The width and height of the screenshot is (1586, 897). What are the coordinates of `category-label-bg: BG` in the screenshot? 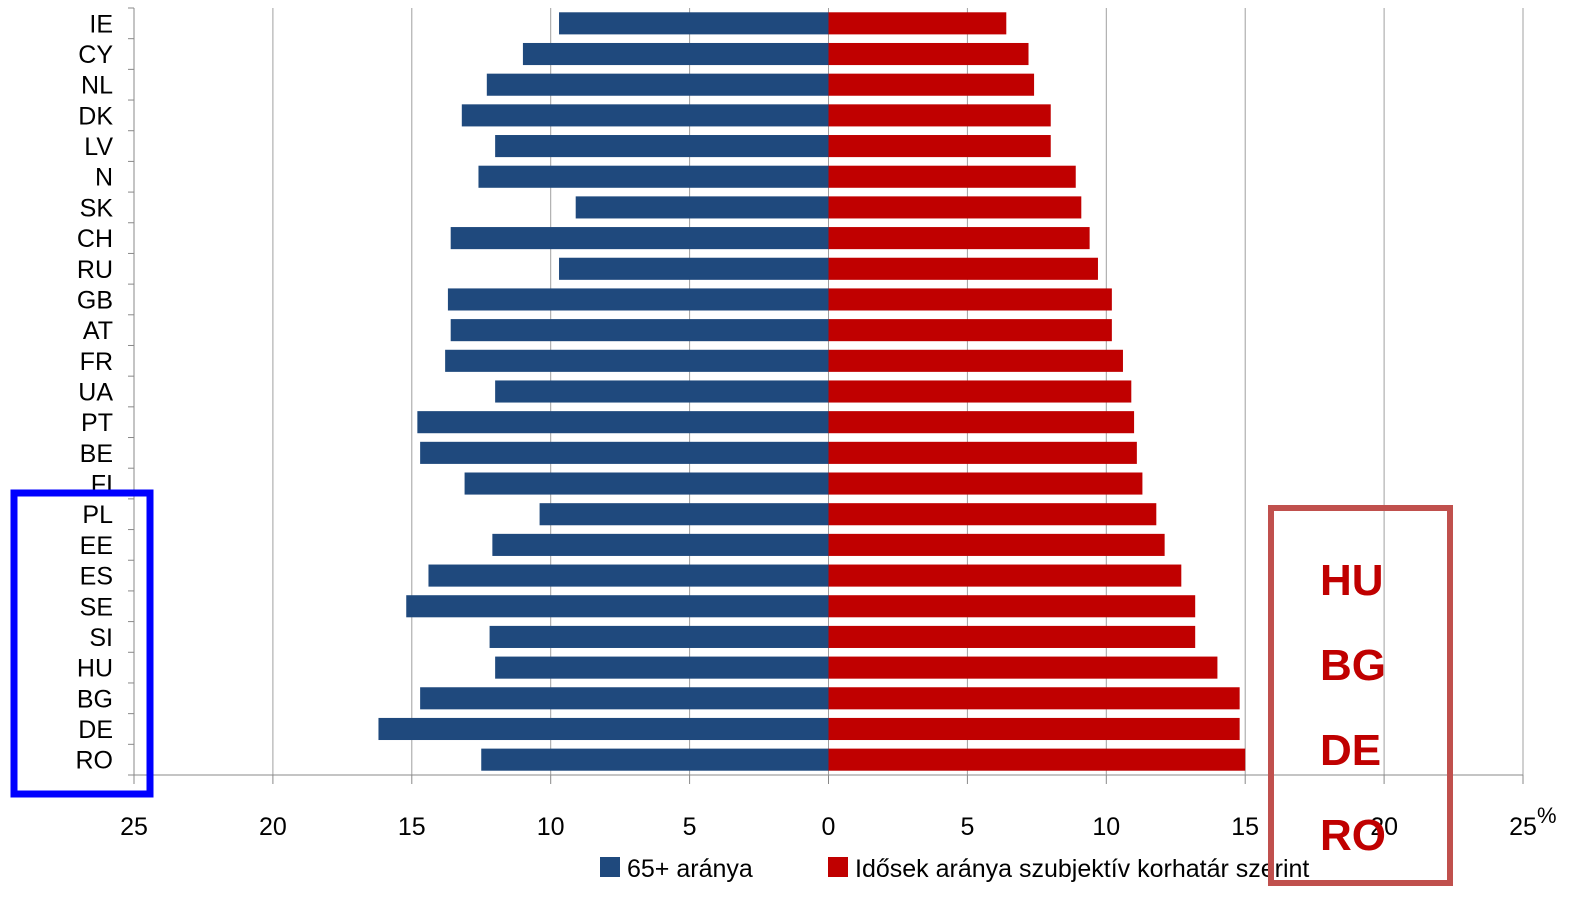 It's located at (95, 699).